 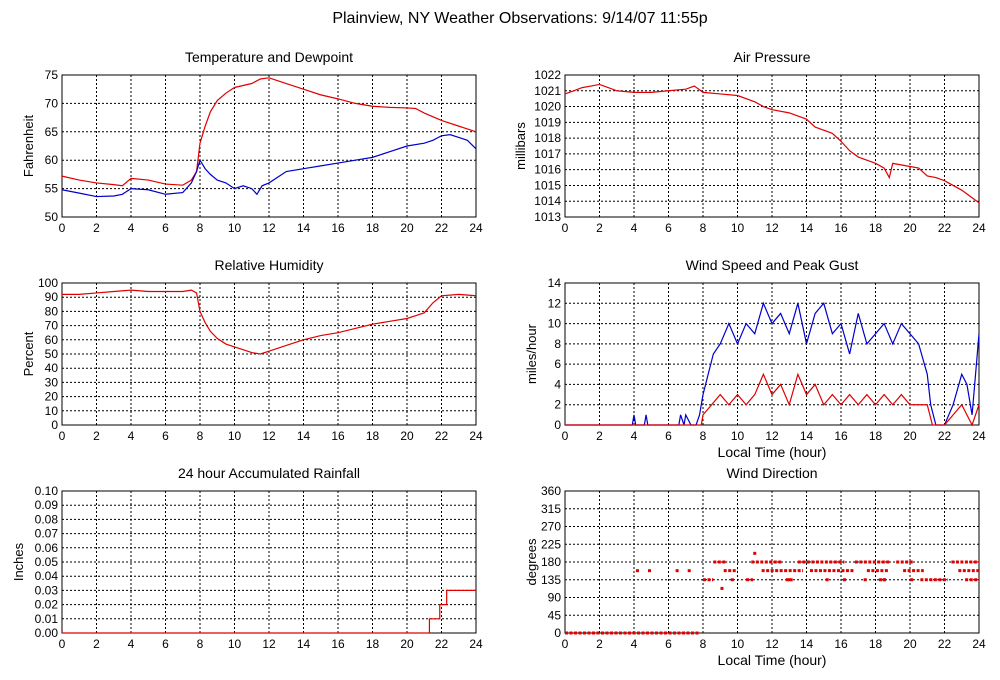 What do you see at coordinates (442, 644) in the screenshot?
I see `x-tick-label: 22` at bounding box center [442, 644].